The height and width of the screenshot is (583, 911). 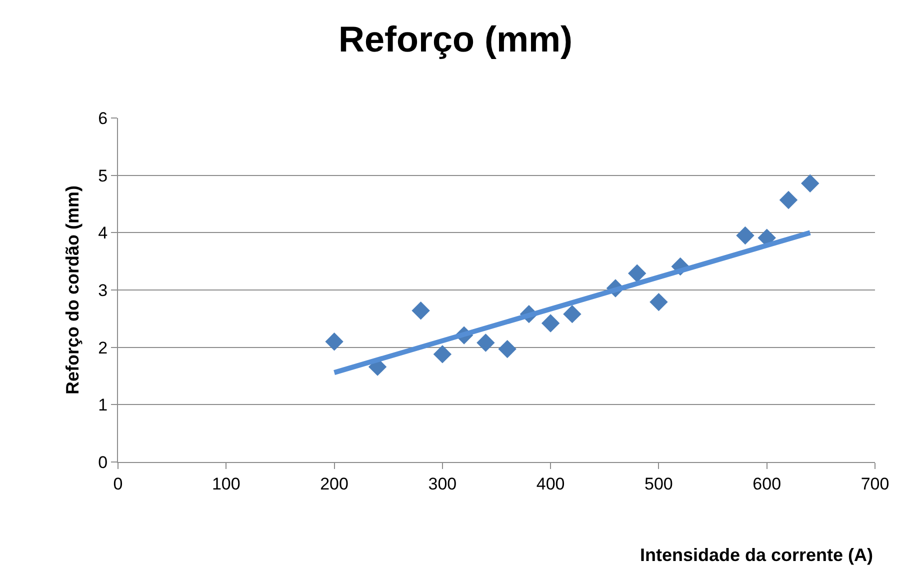 What do you see at coordinates (550, 484) in the screenshot?
I see `x-tick-label: 400` at bounding box center [550, 484].